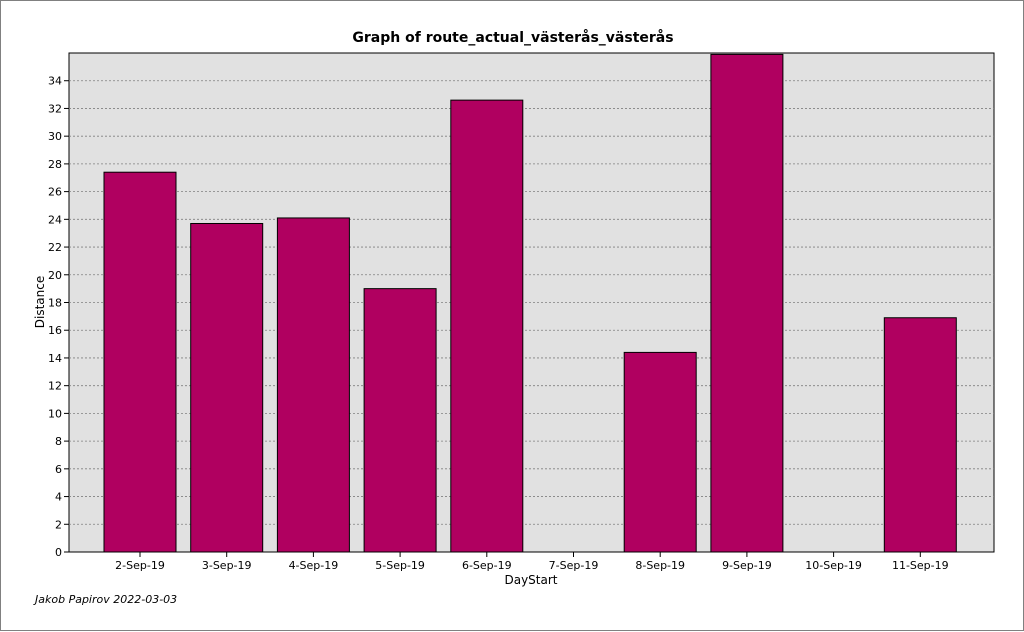 The width and height of the screenshot is (1024, 632). Describe the element at coordinates (105, 599) in the screenshot. I see `footer-credit: Jakob Papirov 2022-03-03` at that location.